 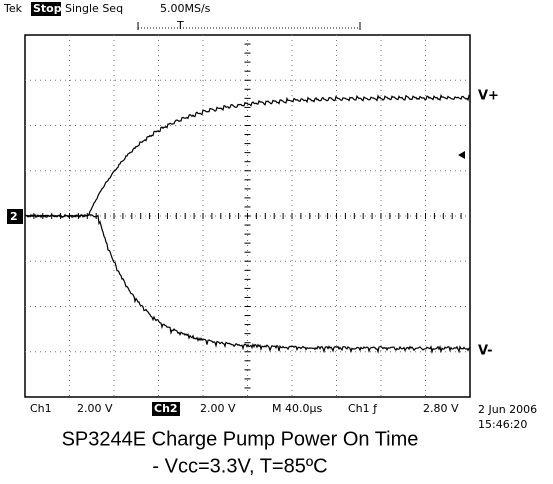 I want to click on brand: Tek, so click(x=13, y=8).